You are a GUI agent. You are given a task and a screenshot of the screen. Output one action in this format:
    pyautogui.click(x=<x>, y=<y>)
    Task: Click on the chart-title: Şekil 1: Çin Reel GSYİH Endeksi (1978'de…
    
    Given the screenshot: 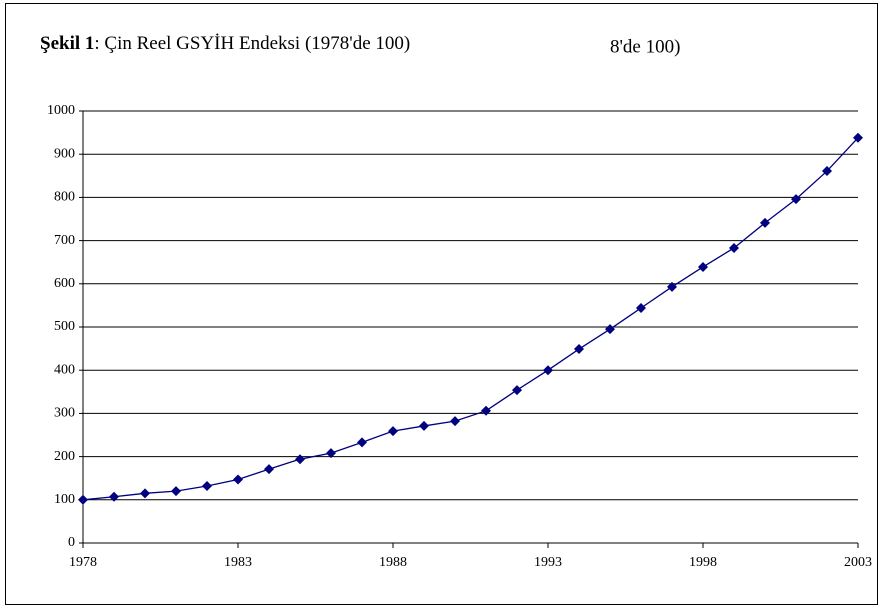 What is the action you would take?
    pyautogui.click(x=225, y=43)
    